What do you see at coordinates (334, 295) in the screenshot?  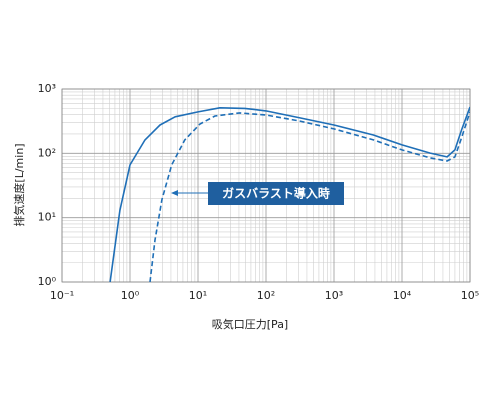 I see `x-tick-label: 10³` at bounding box center [334, 295].